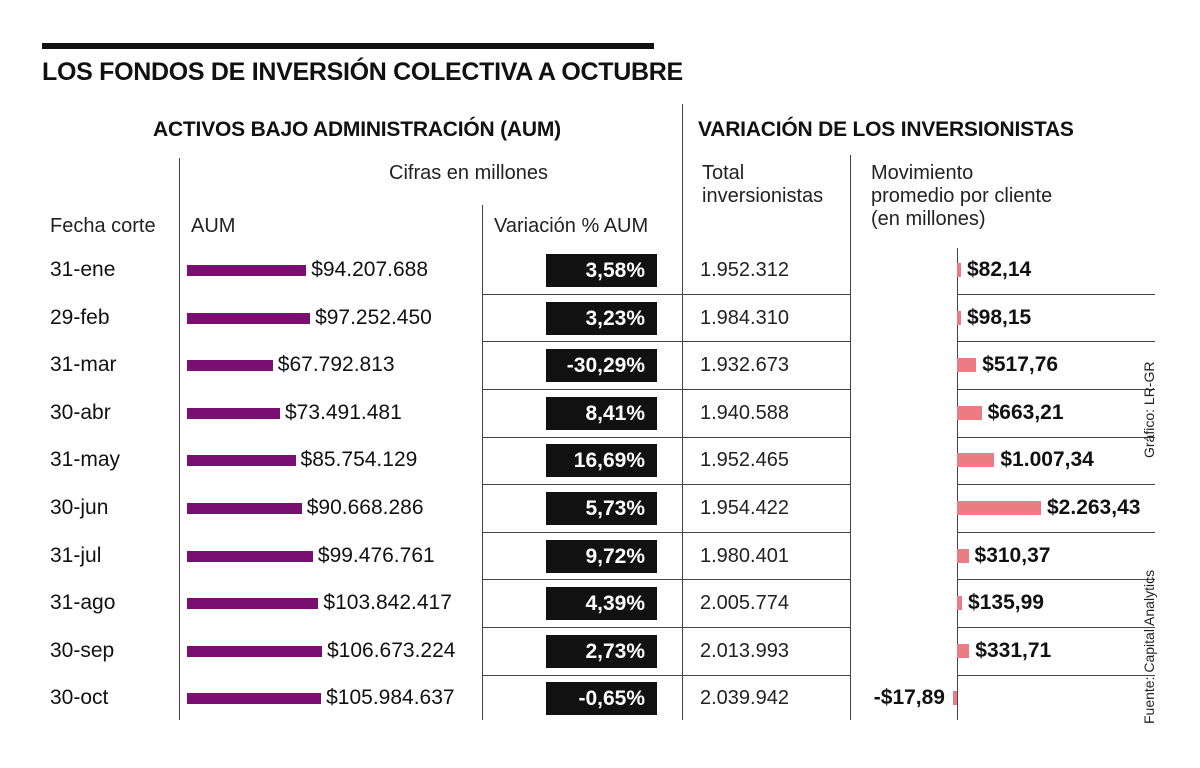  I want to click on investors-value: 1.980.401, so click(744, 555).